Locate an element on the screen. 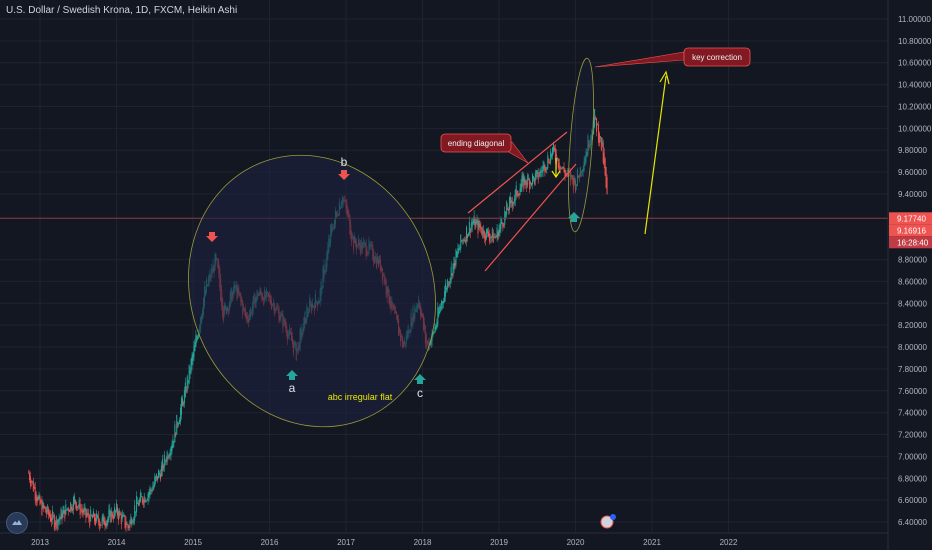  y-tick-label: 8.80000 is located at coordinates (912, 260).